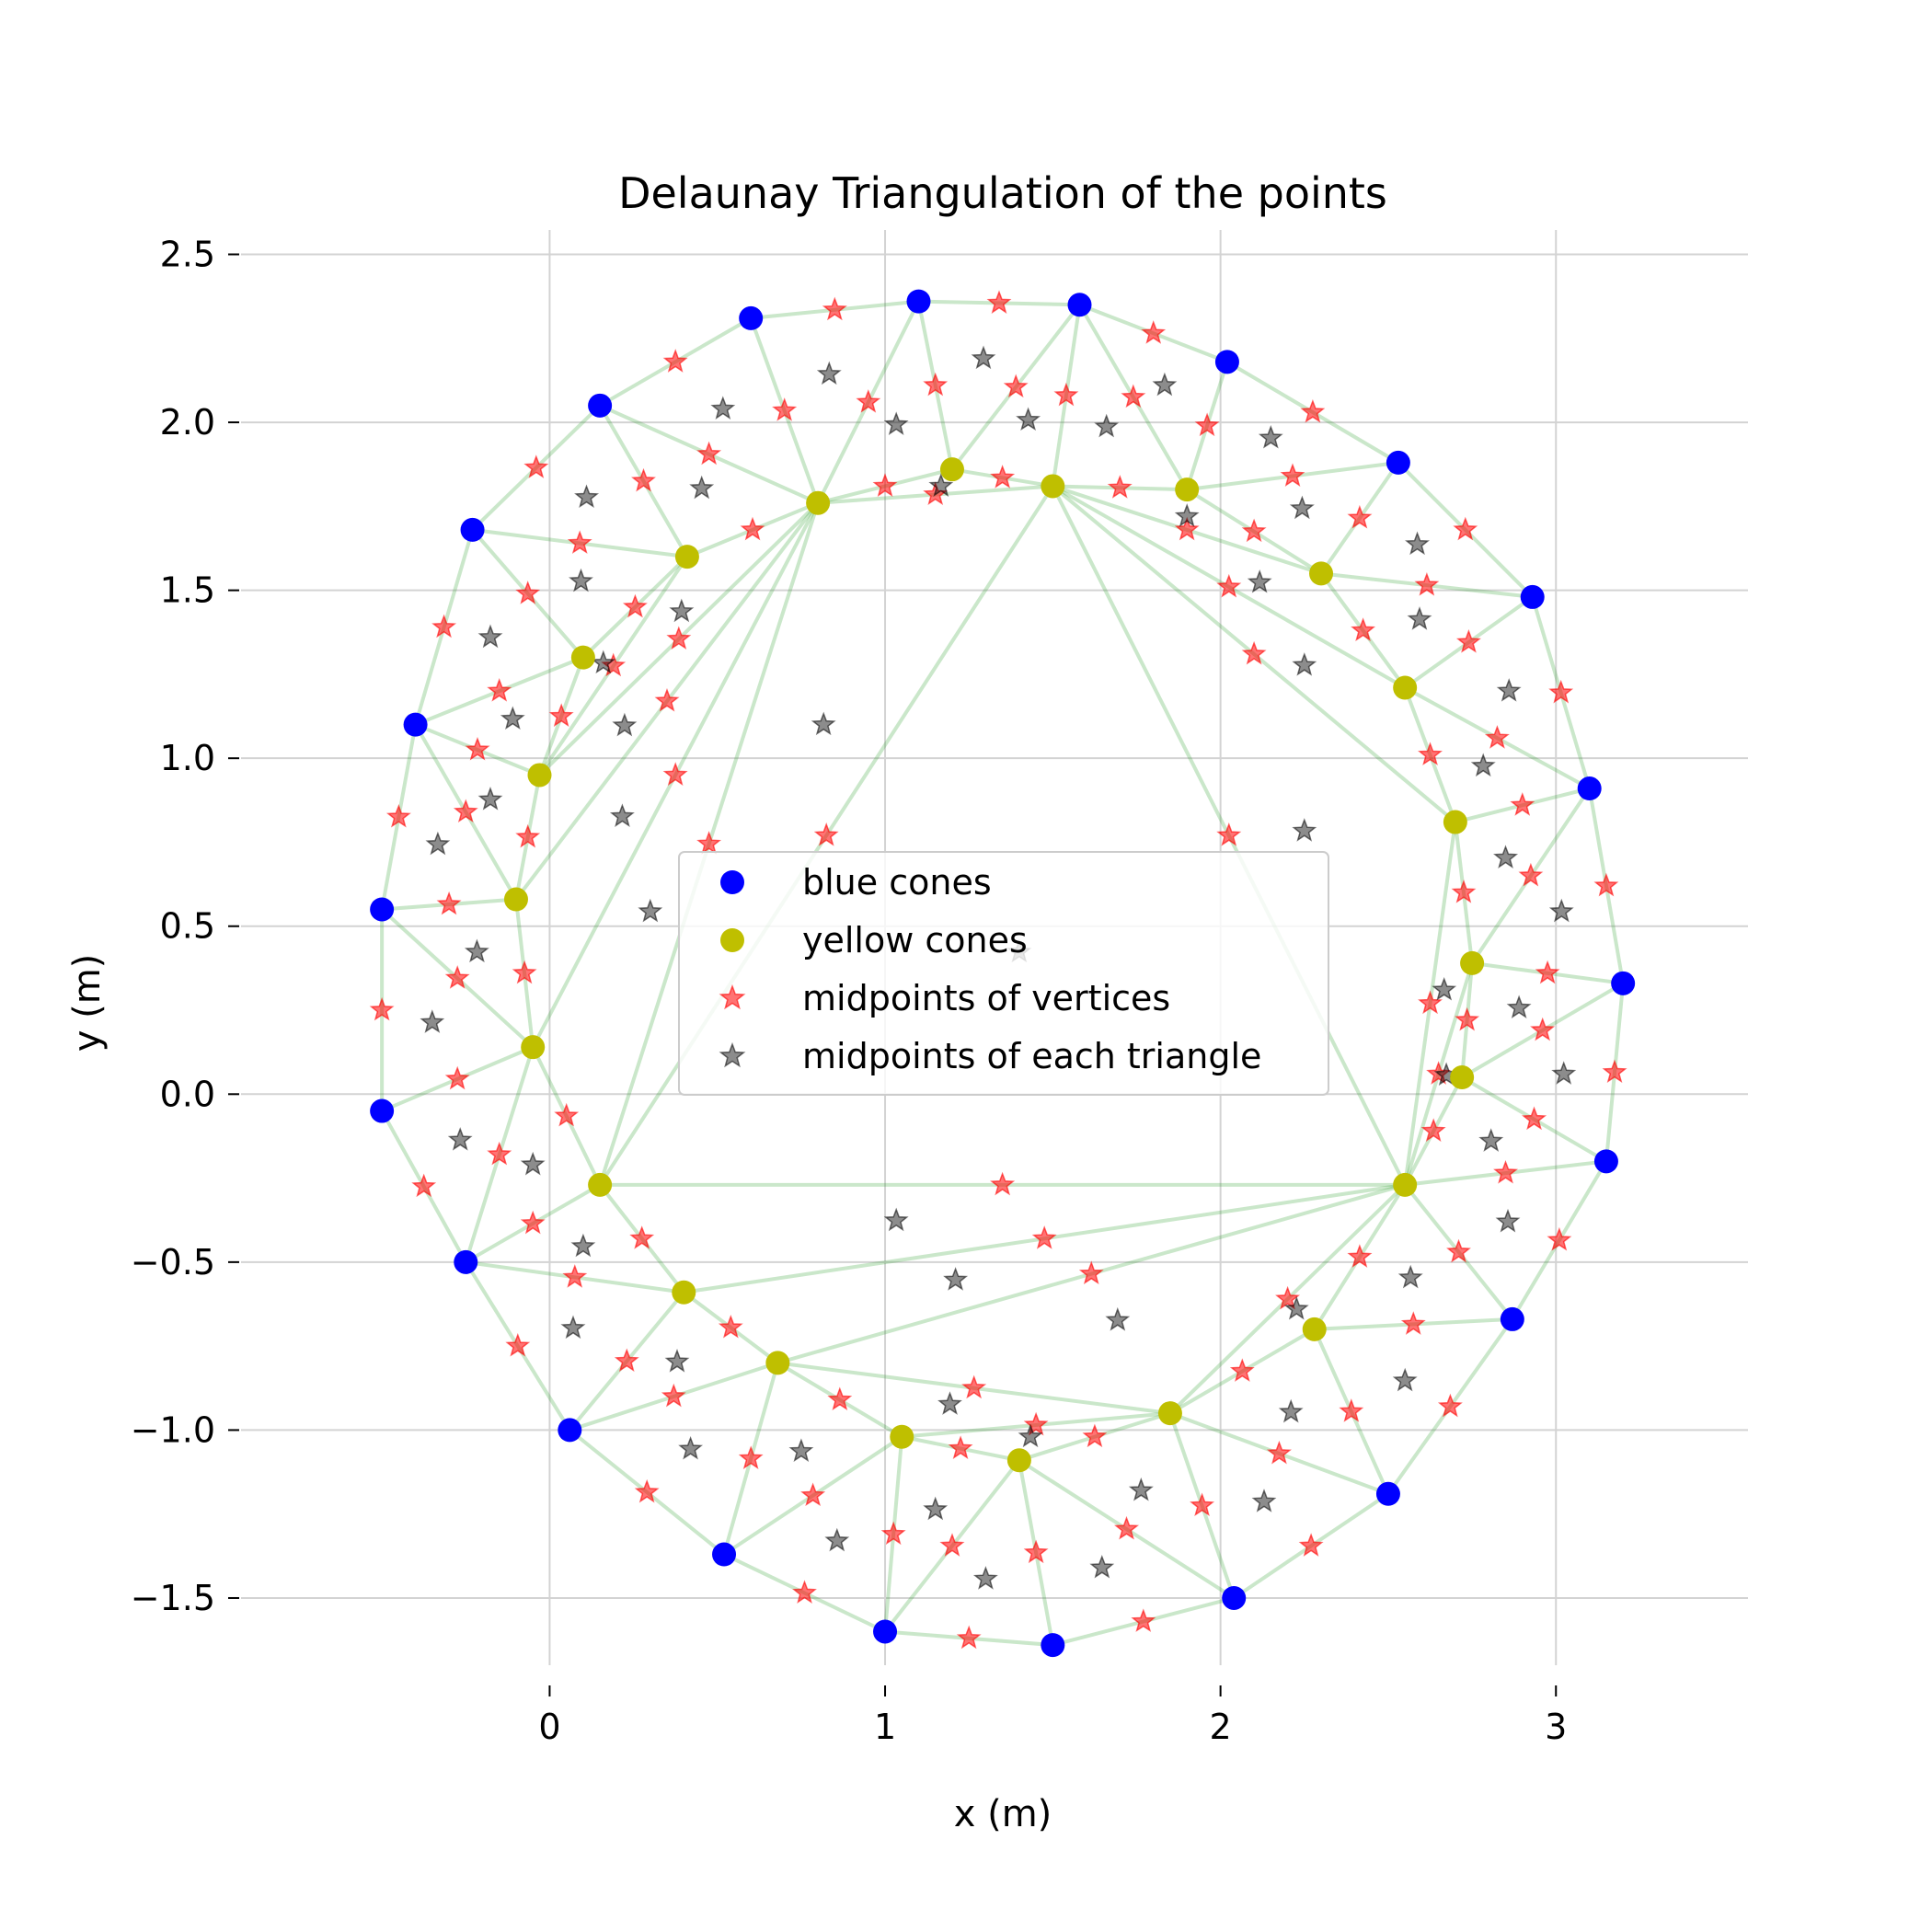 This screenshot has width=1932, height=1932. I want to click on x-axis-label: x (m), so click(1003, 1814).